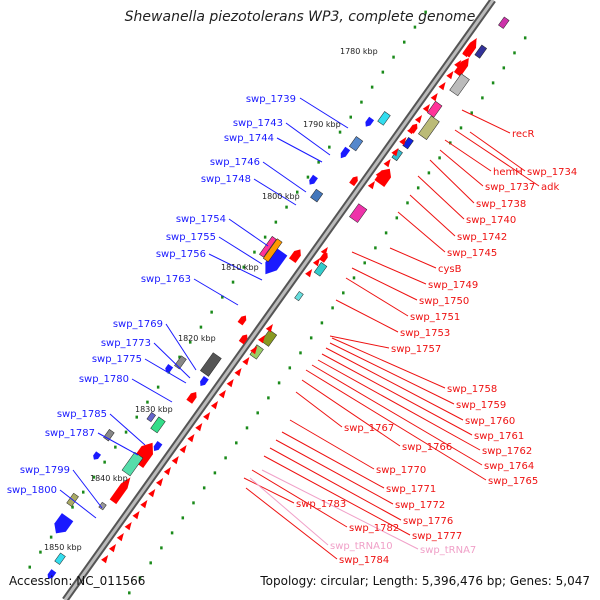 The width and height of the screenshot is (600, 600). Describe the element at coordinates (435, 317) in the screenshot. I see `gene-label-right: swp_1751` at that location.